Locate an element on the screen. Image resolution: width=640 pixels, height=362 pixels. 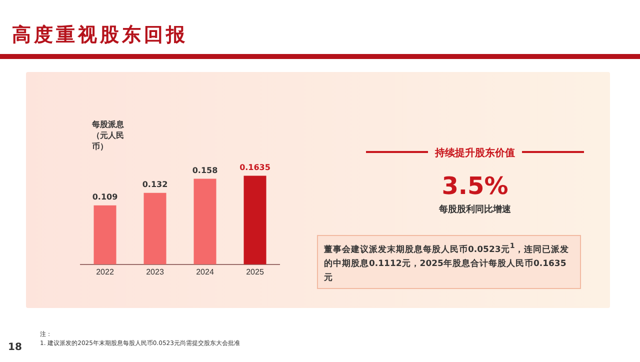
chart-title: 高度重视股东回报 is located at coordinates (100, 35).